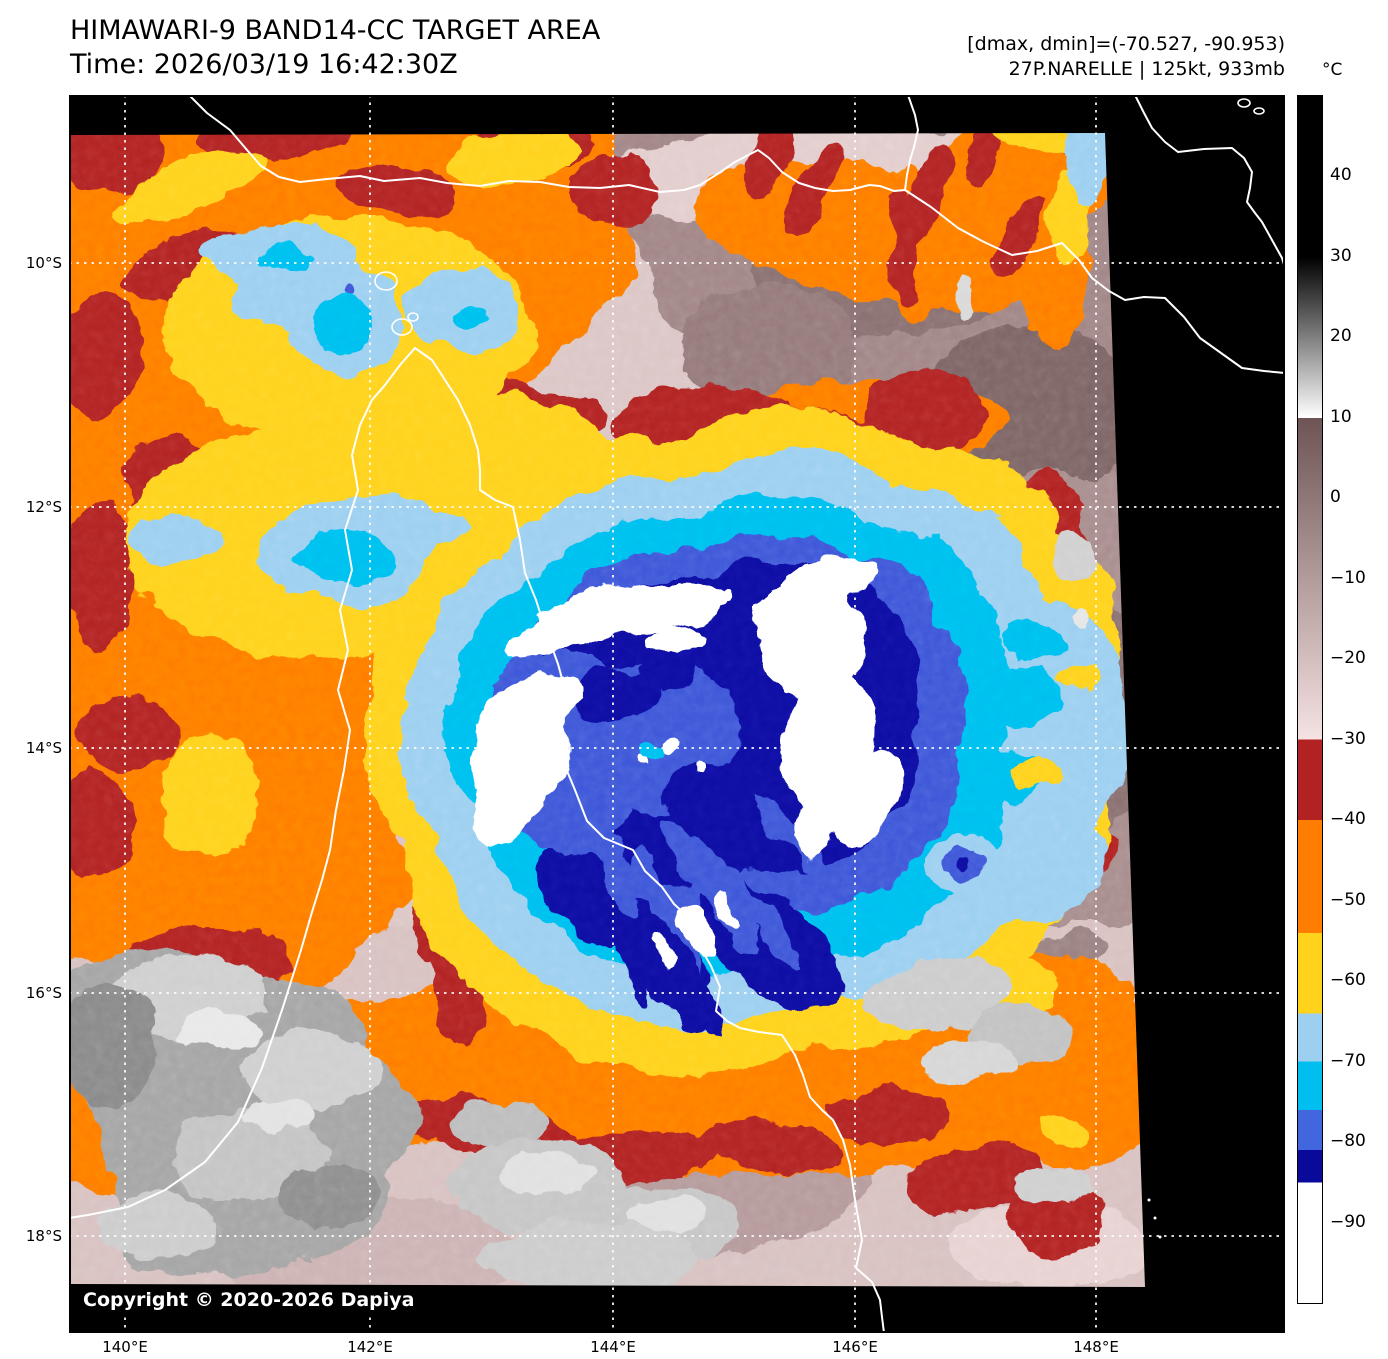 The height and width of the screenshot is (1359, 1388). I want to click on page-title: HIMAWARI-9 BAND14-CC TARGET AREA, so click(335, 30).